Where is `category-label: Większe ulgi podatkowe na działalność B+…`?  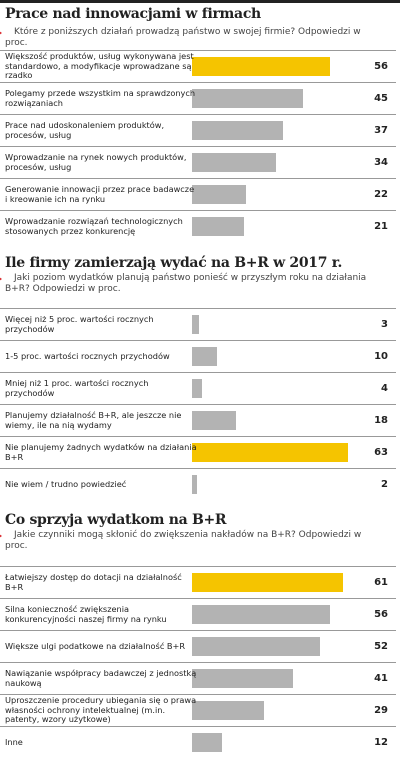
category-label: Większe ulgi podatkowe na działalność B+… is located at coordinates (95, 645).